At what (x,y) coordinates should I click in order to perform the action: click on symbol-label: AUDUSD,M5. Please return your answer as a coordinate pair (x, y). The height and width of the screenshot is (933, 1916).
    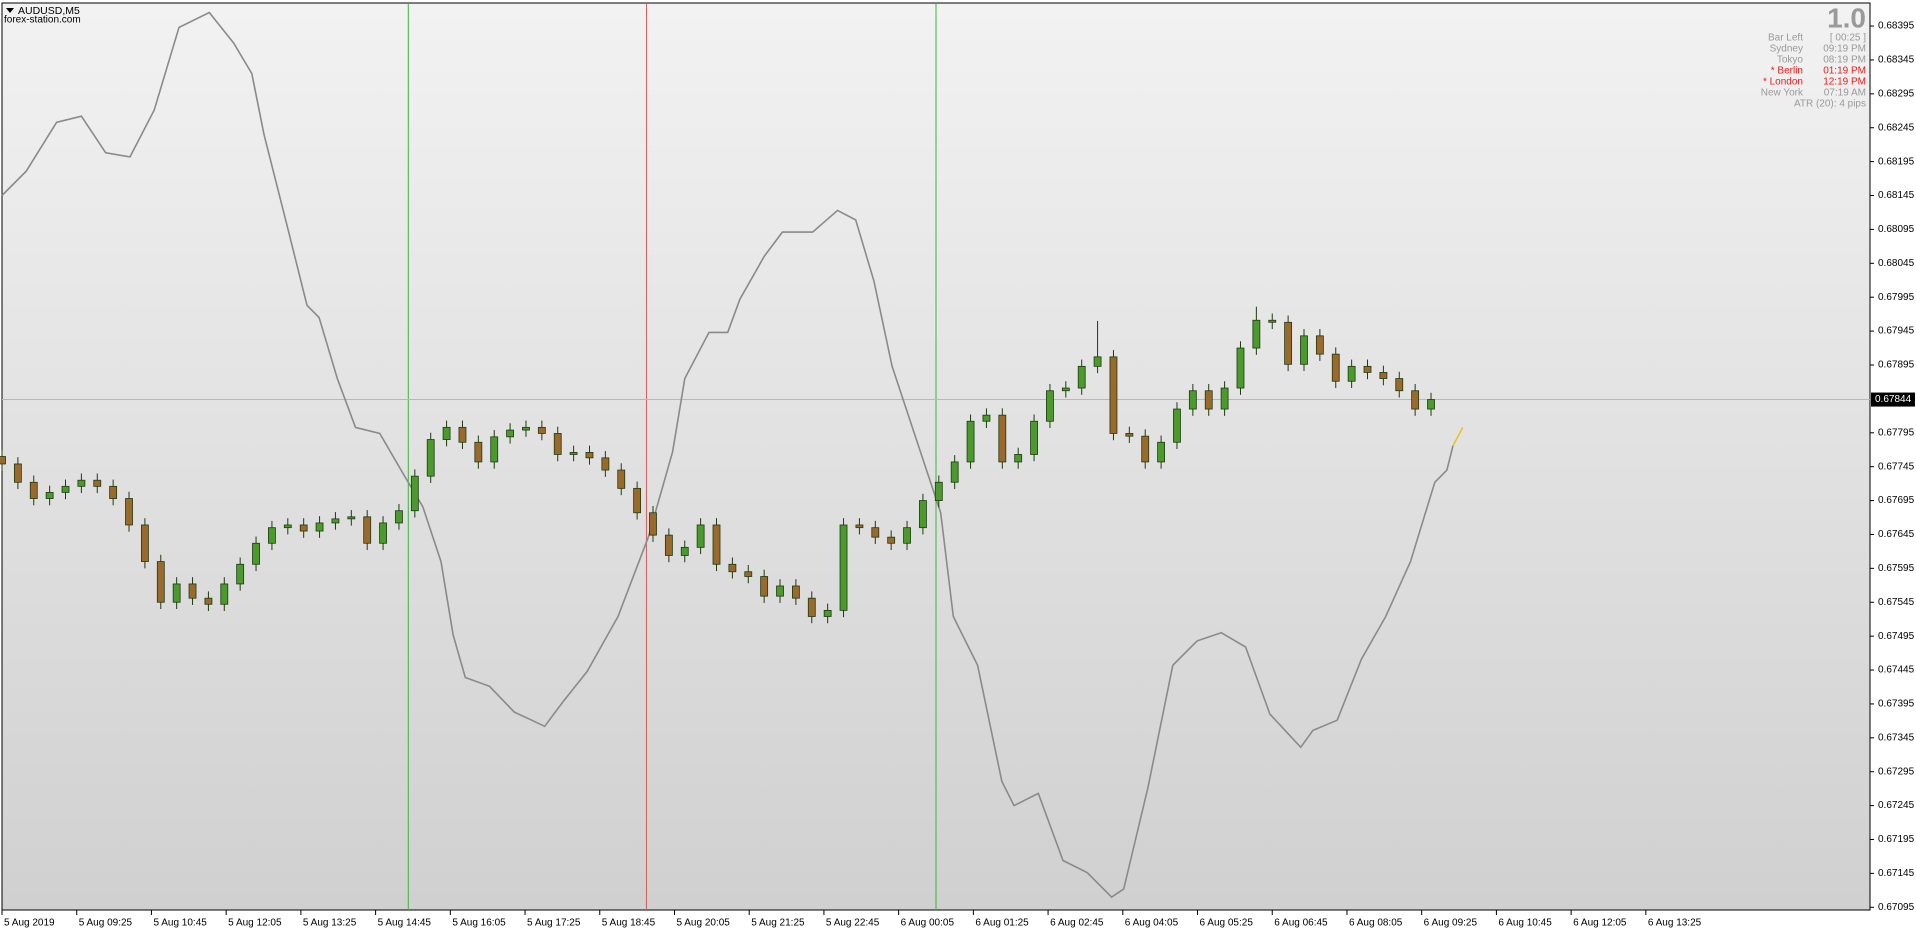
    Looking at the image, I should click on (49, 11).